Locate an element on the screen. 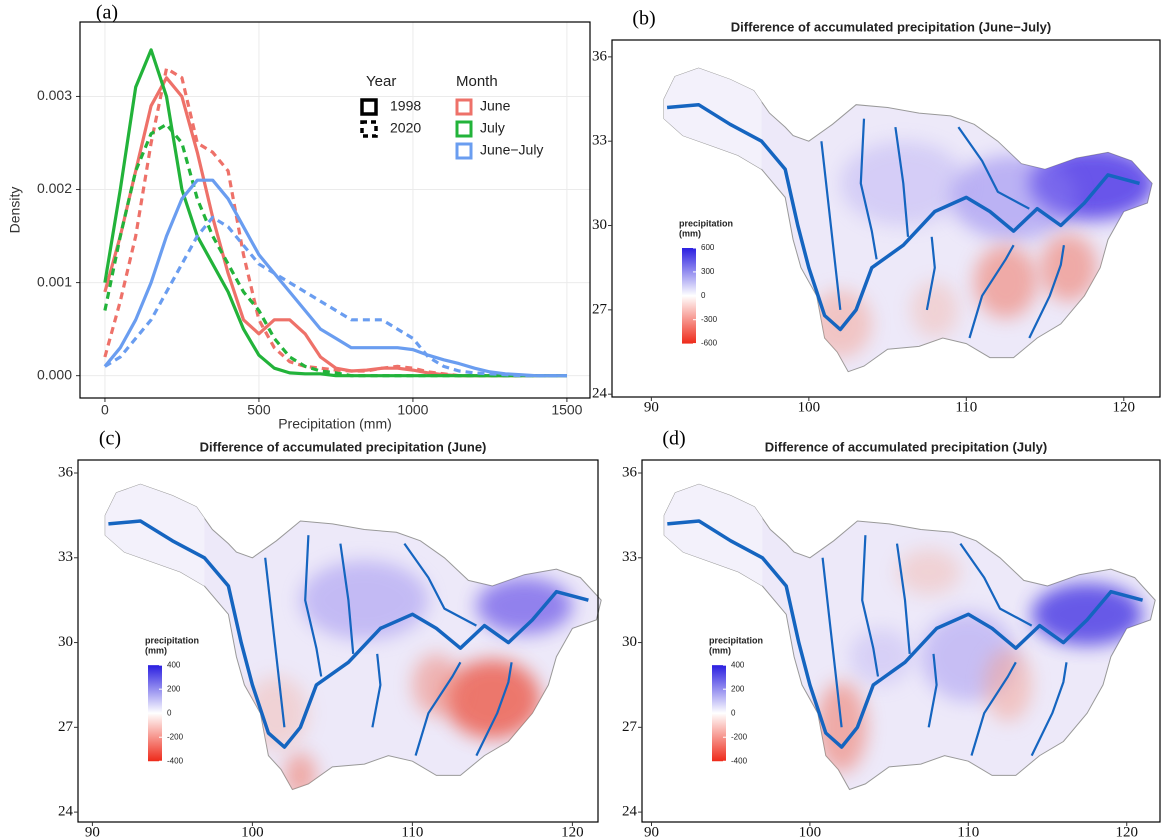 Image resolution: width=1162 pixels, height=838 pixels. legend-title: Month is located at coordinates (477, 81).